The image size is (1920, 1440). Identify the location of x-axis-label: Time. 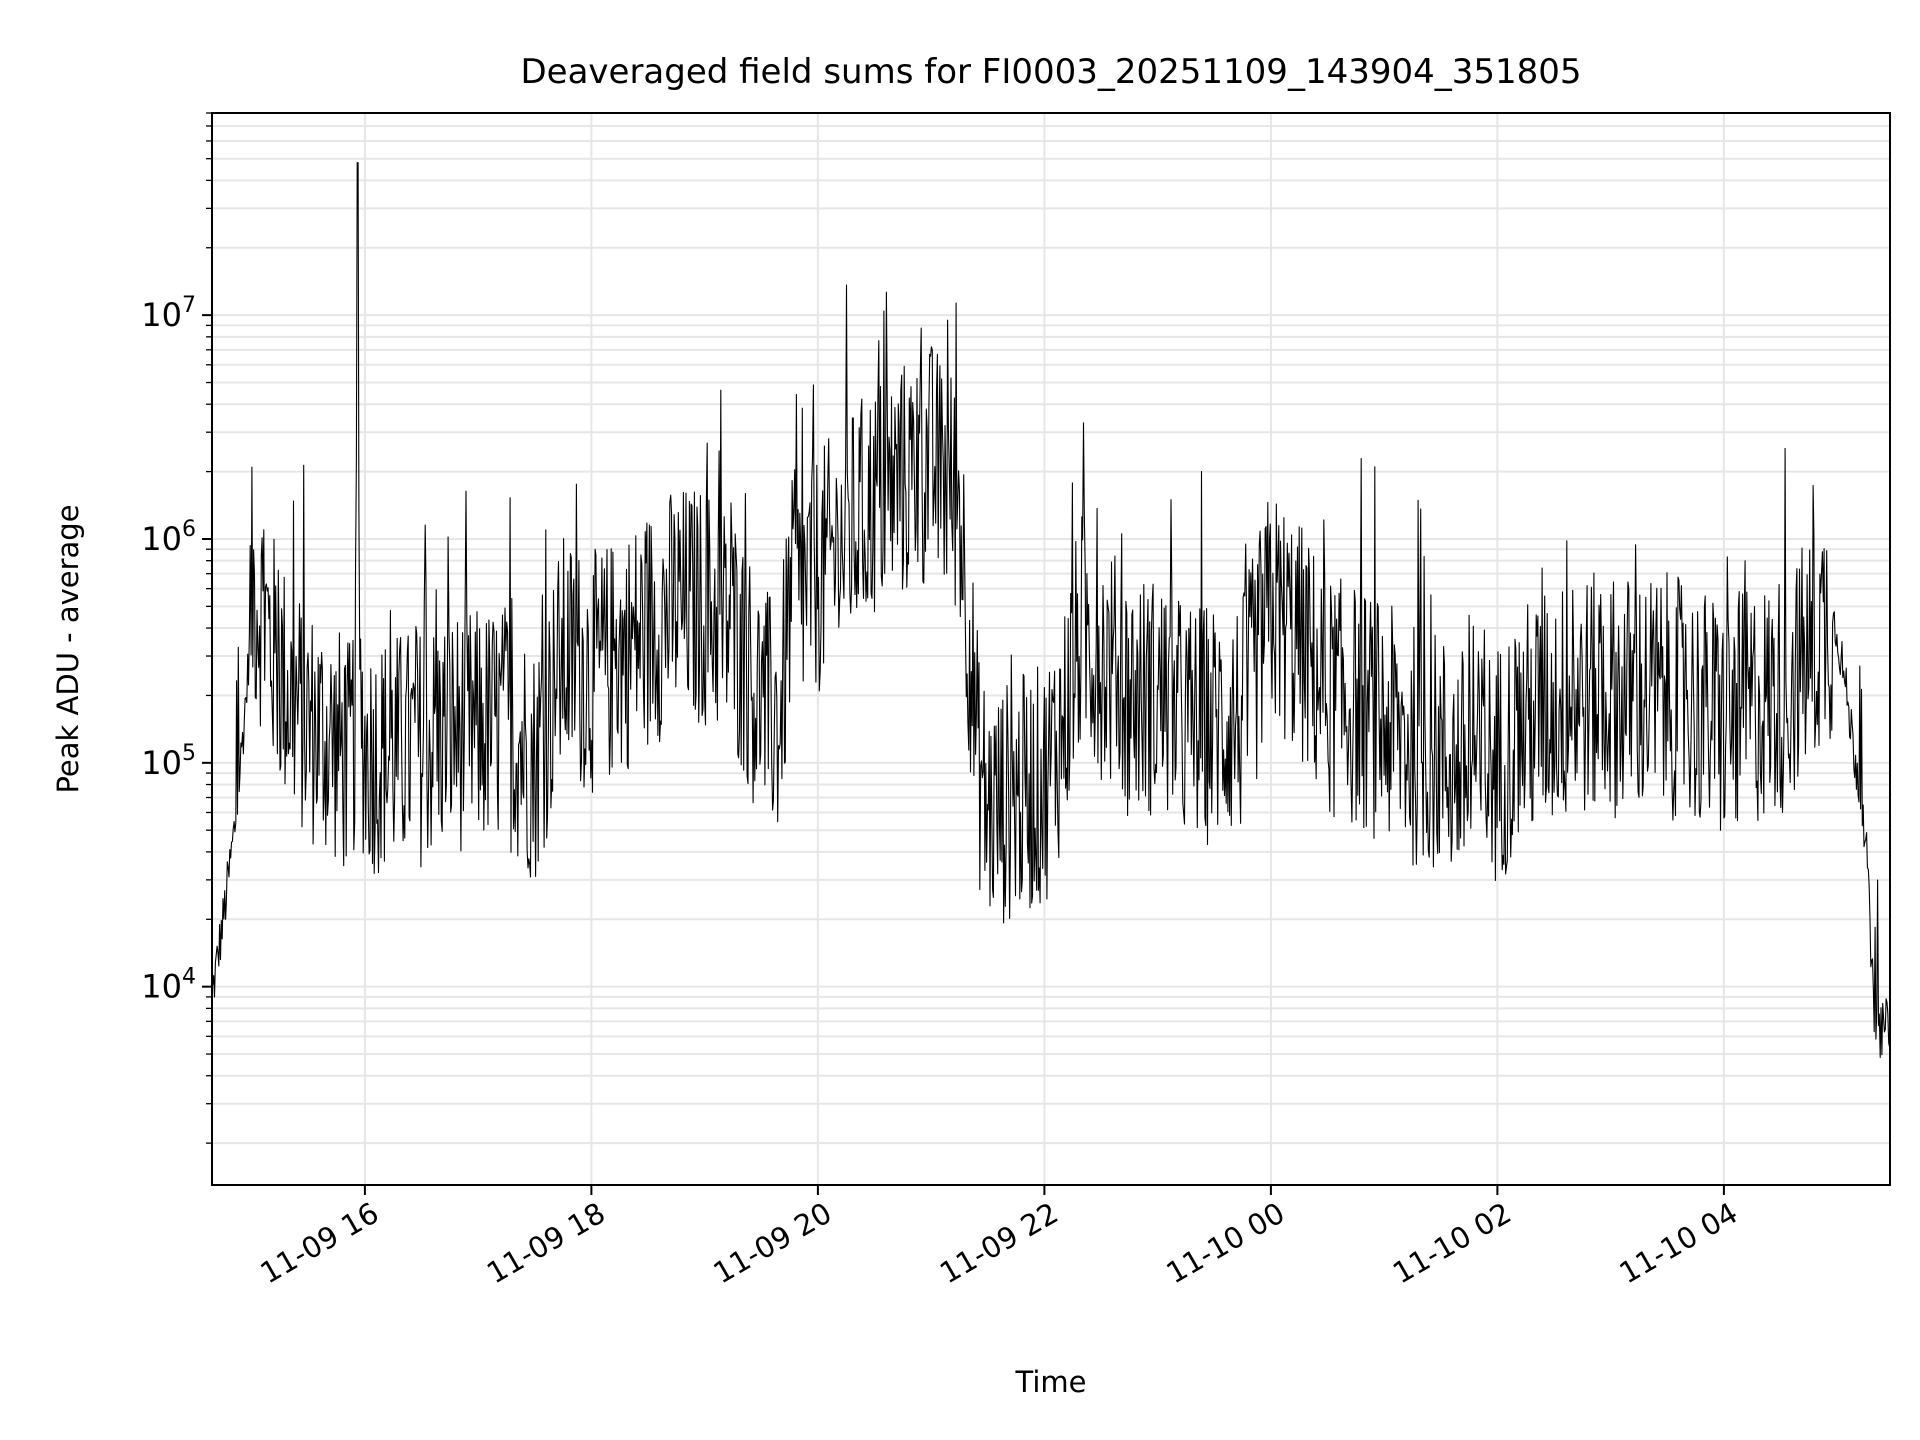
(1051, 1382).